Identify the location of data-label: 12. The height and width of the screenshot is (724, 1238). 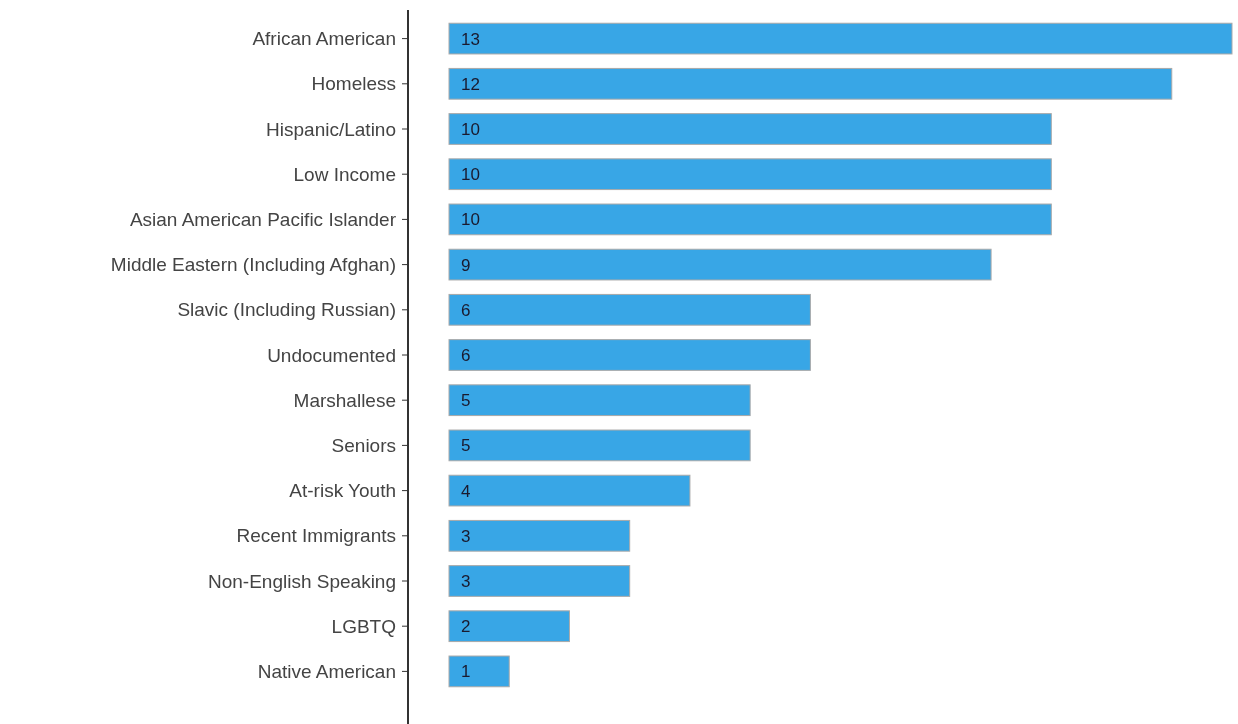
(470, 84).